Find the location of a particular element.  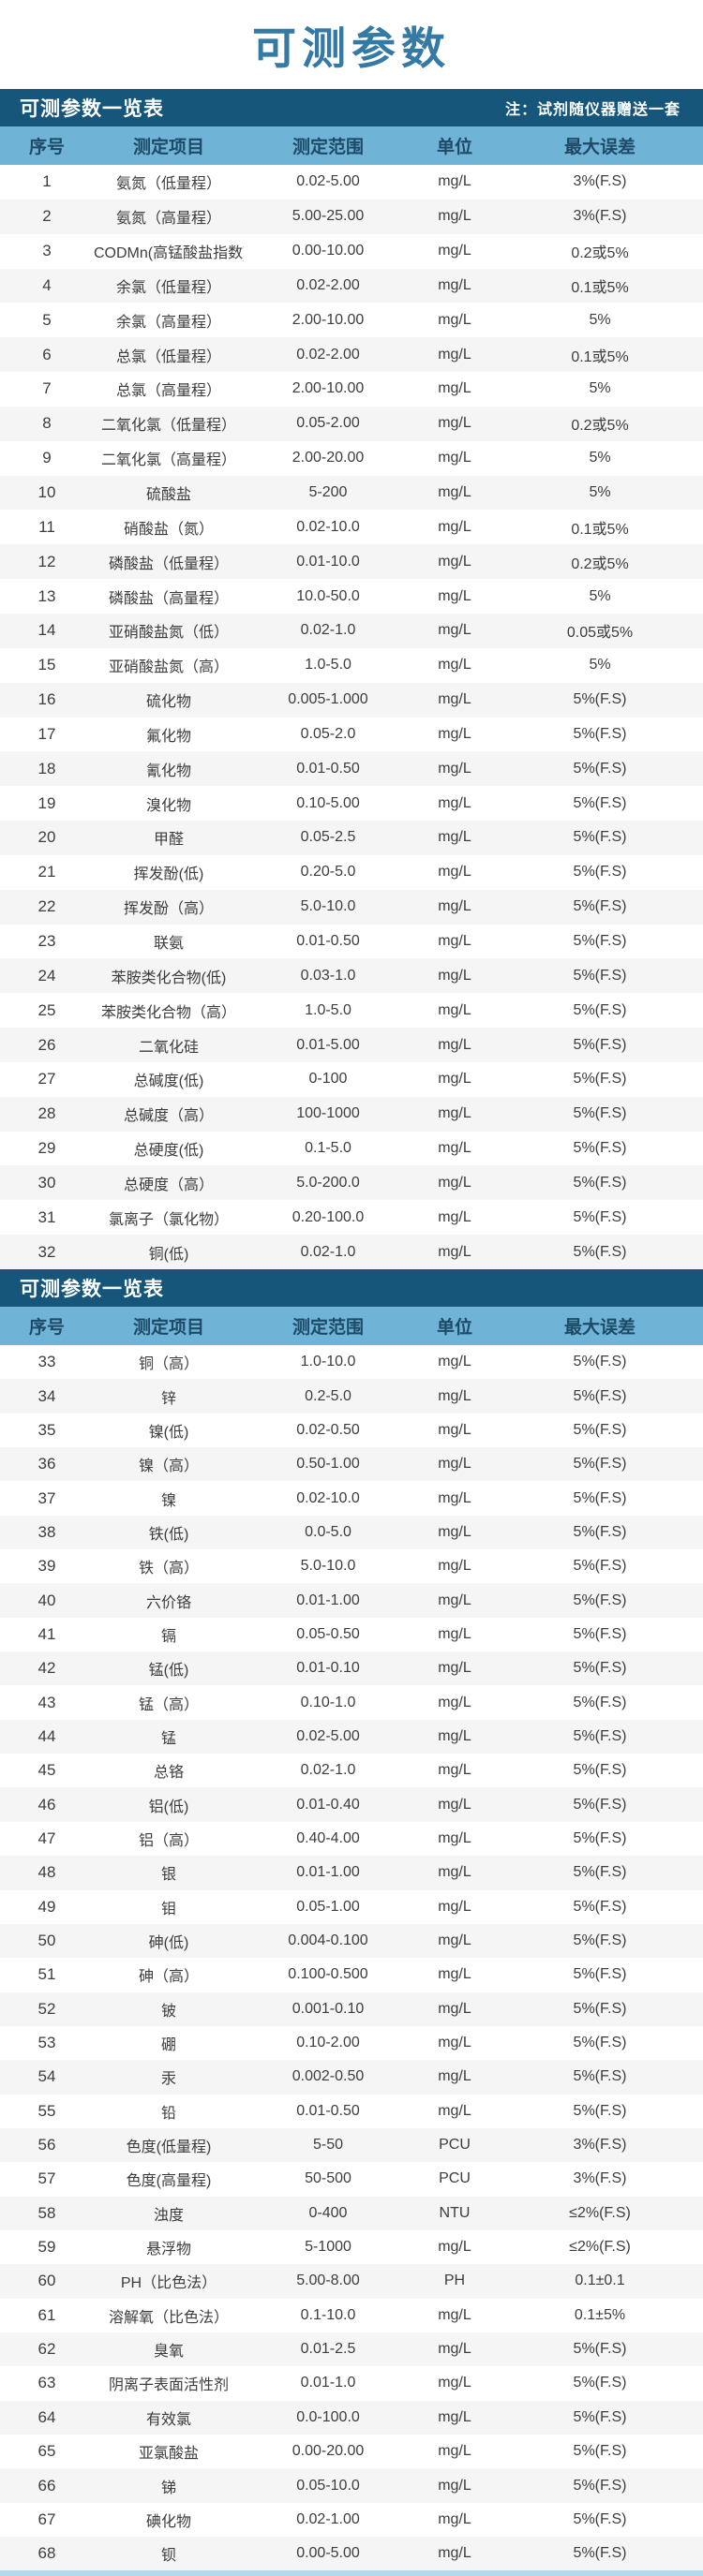

row-number: 43 is located at coordinates (46, 1702).